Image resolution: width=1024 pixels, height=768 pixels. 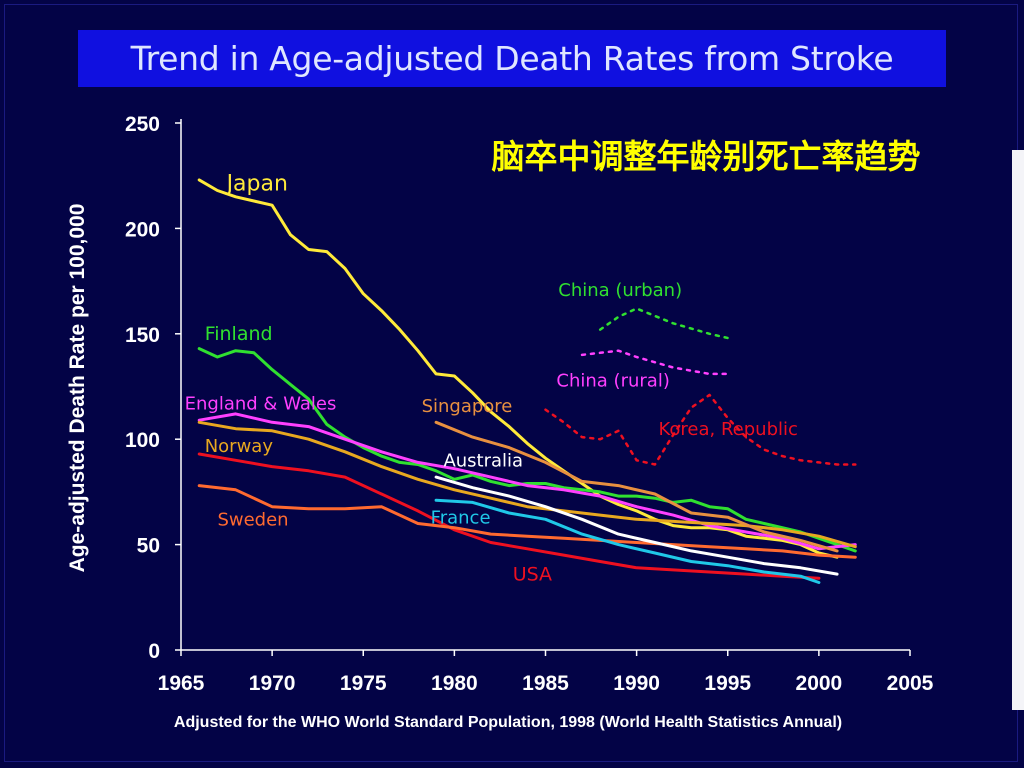 What do you see at coordinates (727, 683) in the screenshot?
I see `x-tick-label: 1995` at bounding box center [727, 683].